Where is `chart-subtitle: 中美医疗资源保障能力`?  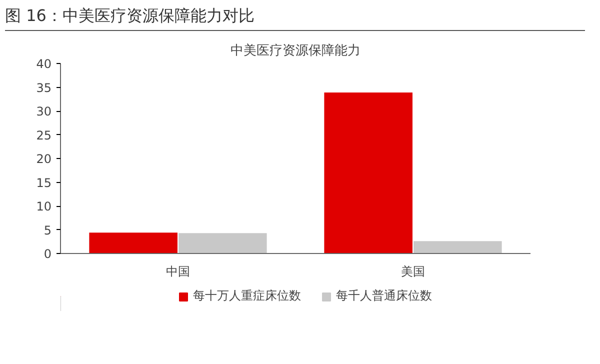
chart-subtitle: 中美医疗资源保障能力 is located at coordinates (295, 50).